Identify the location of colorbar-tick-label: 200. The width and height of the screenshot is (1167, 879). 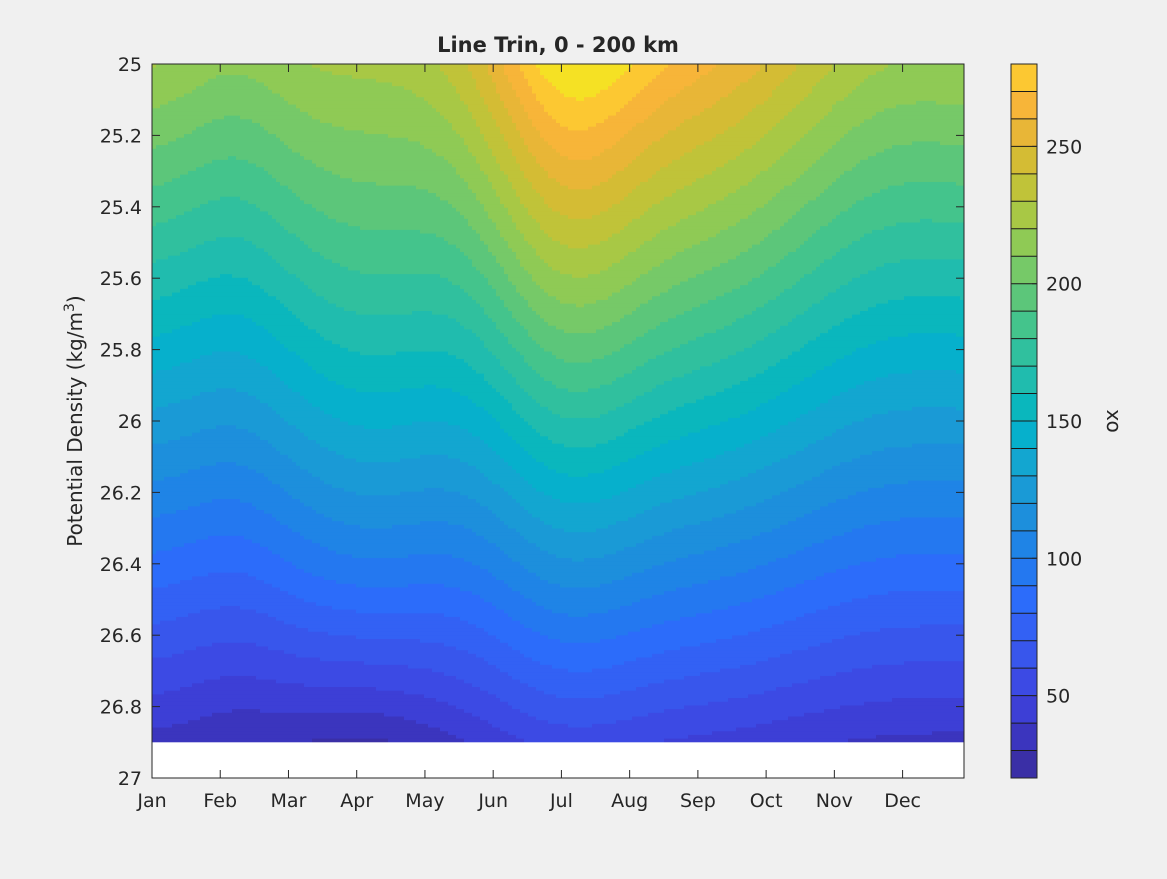
(1064, 285).